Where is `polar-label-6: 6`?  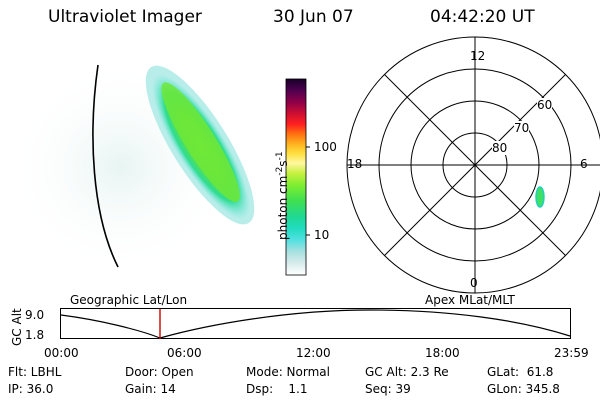
polar-label-6: 6 is located at coordinates (584, 164).